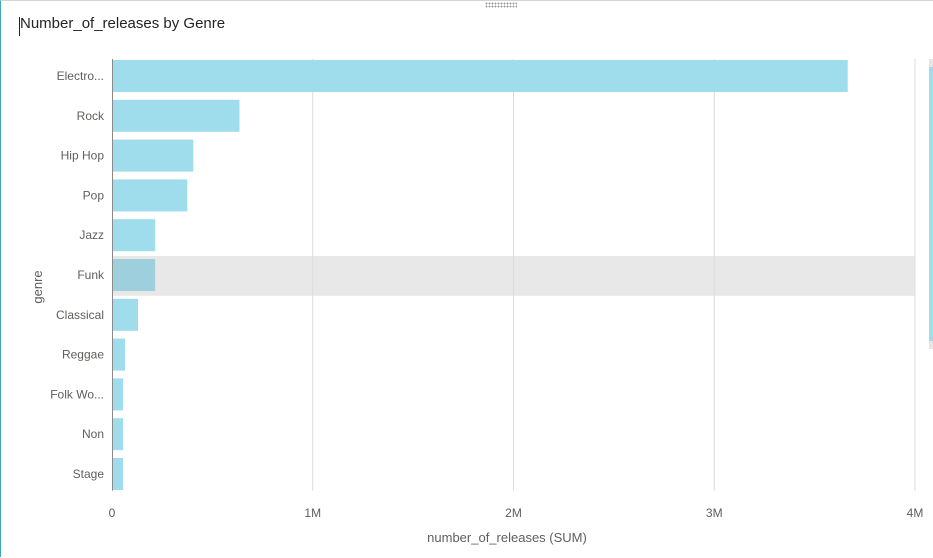 Image resolution: width=933 pixels, height=558 pixels. I want to click on category-label: Reggae, so click(83, 355).